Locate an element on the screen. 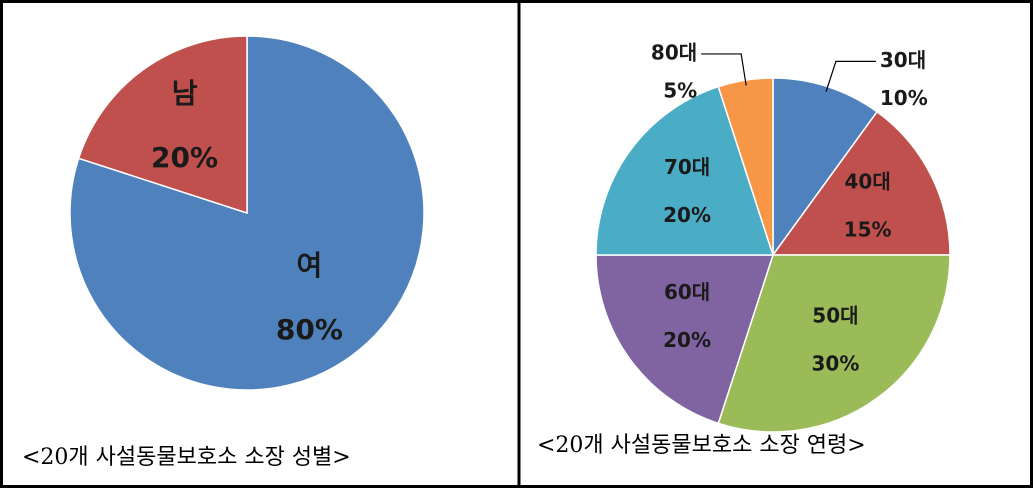  slice-label: 60대 is located at coordinates (687, 292).